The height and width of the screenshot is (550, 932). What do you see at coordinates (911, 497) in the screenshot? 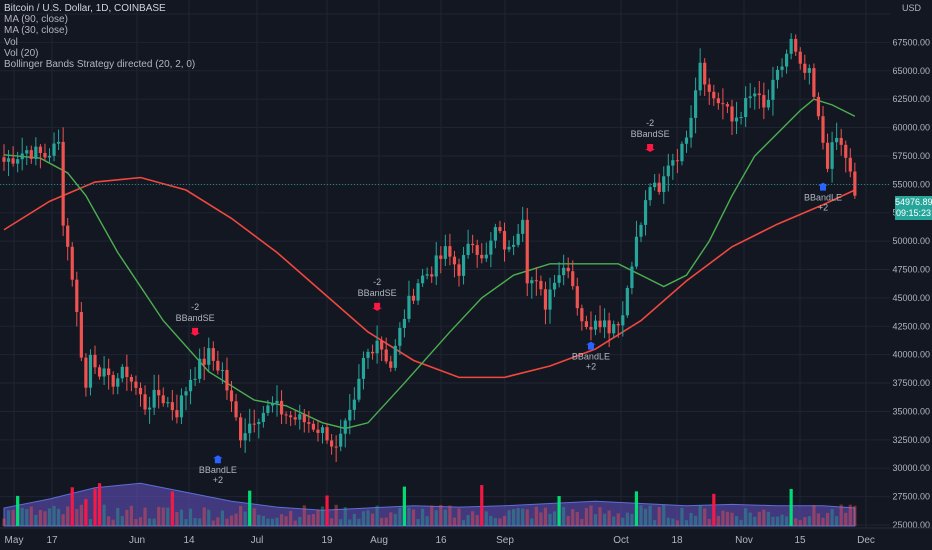
I see `y-tick-label: 27500.00` at bounding box center [911, 497].